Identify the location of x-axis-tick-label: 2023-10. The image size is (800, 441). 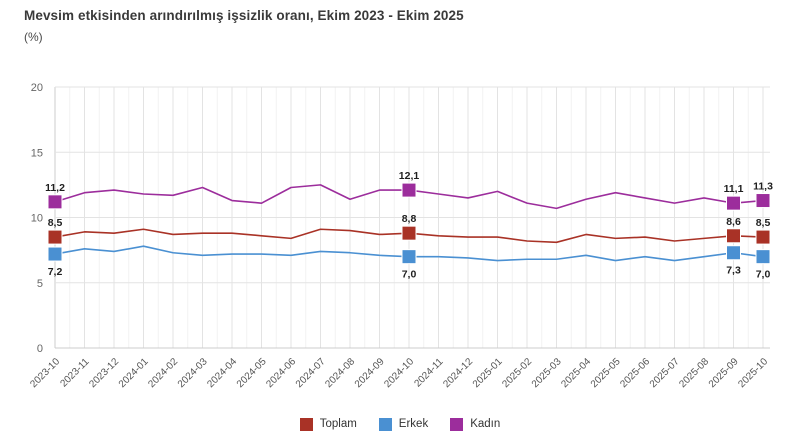
(45, 373).